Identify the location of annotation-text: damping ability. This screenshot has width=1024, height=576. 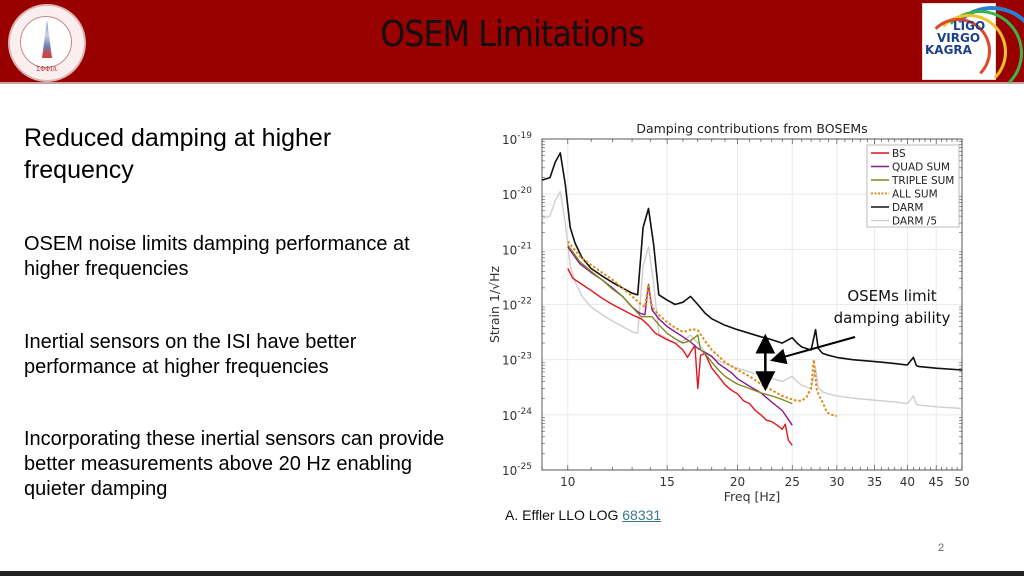
(892, 318).